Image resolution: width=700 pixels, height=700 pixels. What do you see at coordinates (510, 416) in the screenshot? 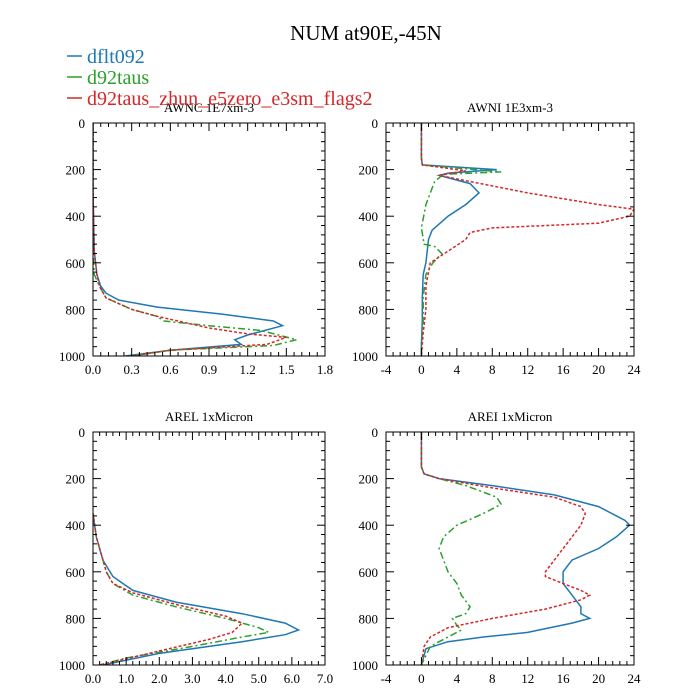
I see `panel-title: AREI 1xMicron` at bounding box center [510, 416].